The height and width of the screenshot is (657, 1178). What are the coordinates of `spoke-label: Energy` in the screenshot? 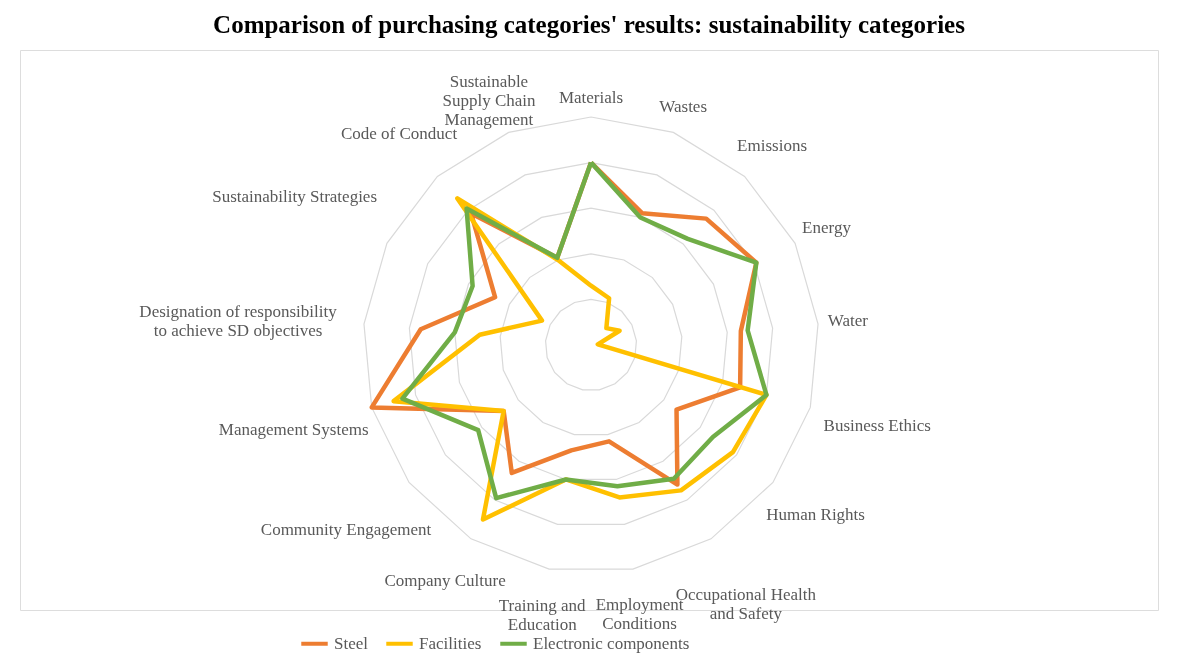 It's located at (827, 227).